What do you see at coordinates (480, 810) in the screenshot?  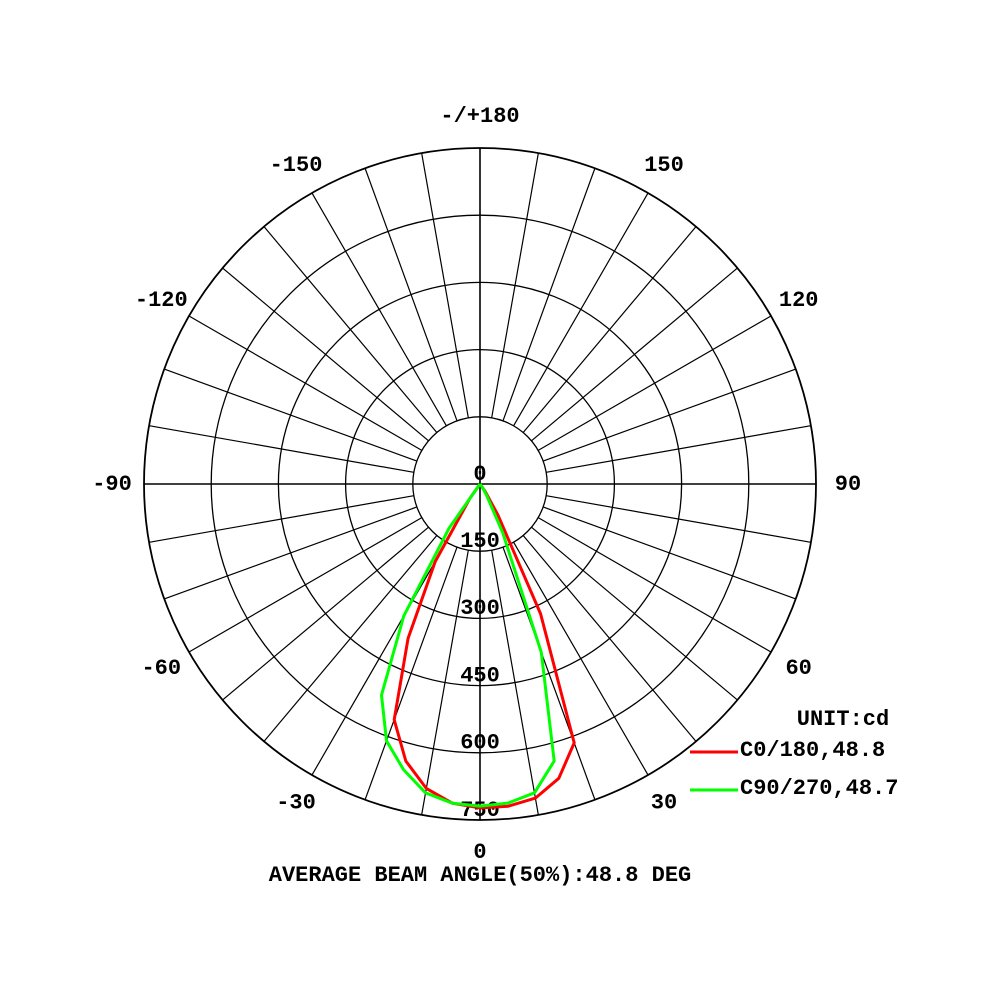 I see `r-tick-label: 750` at bounding box center [480, 810].